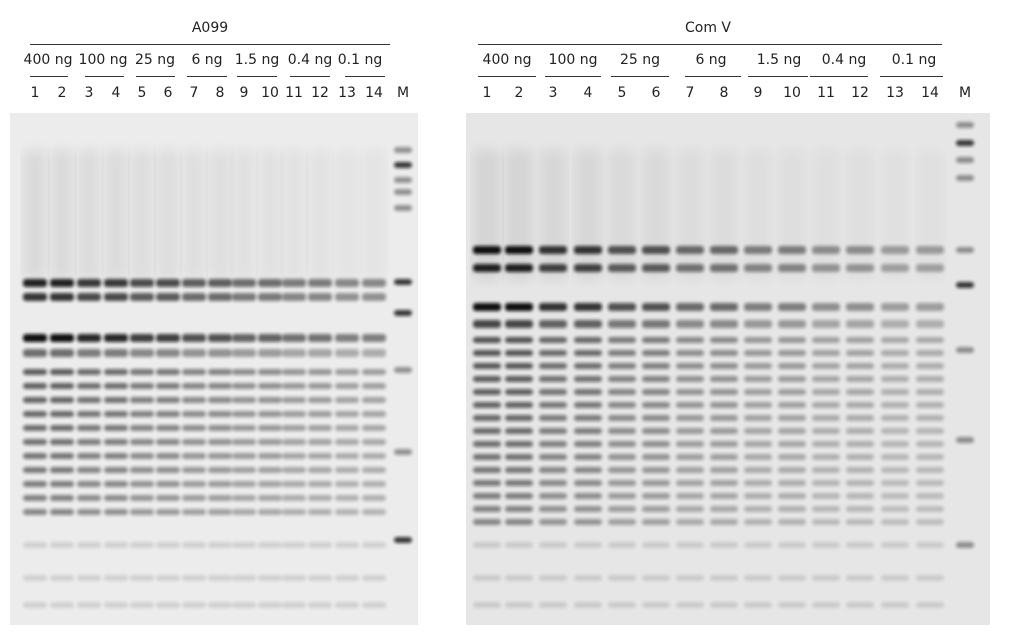 The height and width of the screenshot is (643, 1009). I want to click on lane-number: 14, so click(930, 93).